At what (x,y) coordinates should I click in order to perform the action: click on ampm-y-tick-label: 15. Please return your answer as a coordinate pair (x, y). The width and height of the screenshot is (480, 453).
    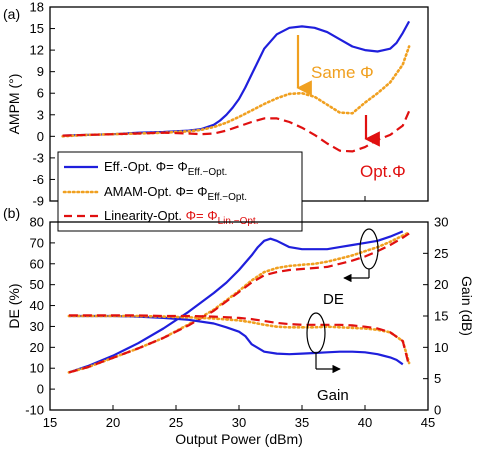
    Looking at the image, I should click on (37, 28).